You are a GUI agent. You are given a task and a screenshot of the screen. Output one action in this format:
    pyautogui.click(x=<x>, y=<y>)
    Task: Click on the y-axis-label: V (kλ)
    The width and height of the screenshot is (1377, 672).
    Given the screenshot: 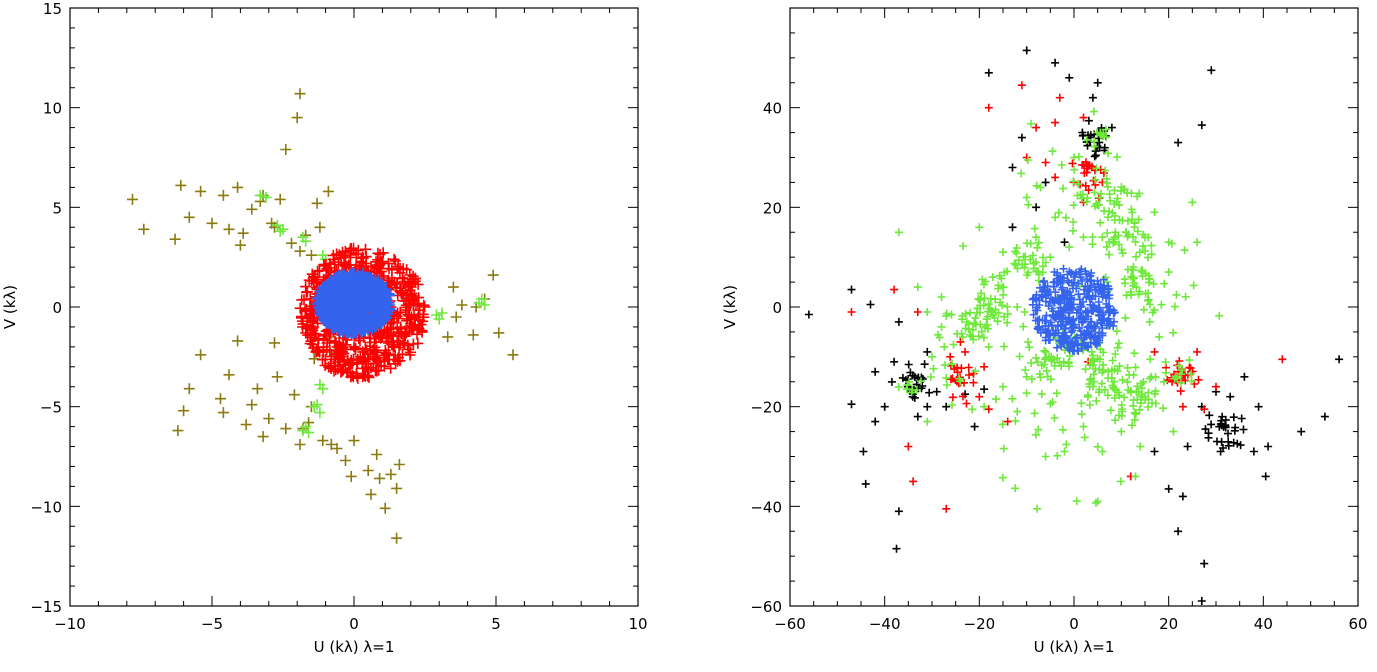 What is the action you would take?
    pyautogui.click(x=10, y=307)
    